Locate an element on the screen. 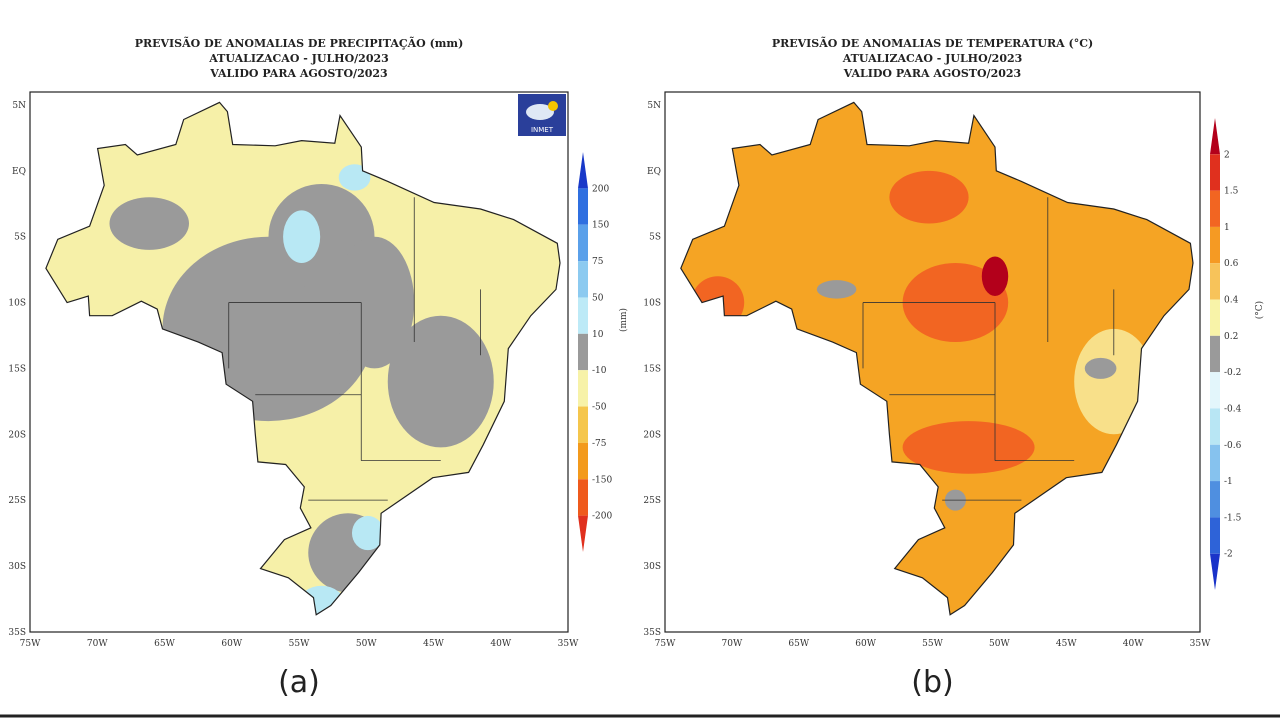 This screenshot has width=1280, height=720. logo-sun is located at coordinates (553, 106).